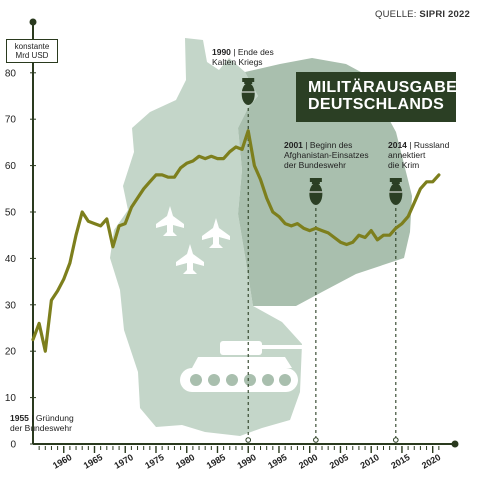 The height and width of the screenshot is (480, 480). Describe the element at coordinates (11, 398) in the screenshot. I see `y-tick-label: 10` at that location.